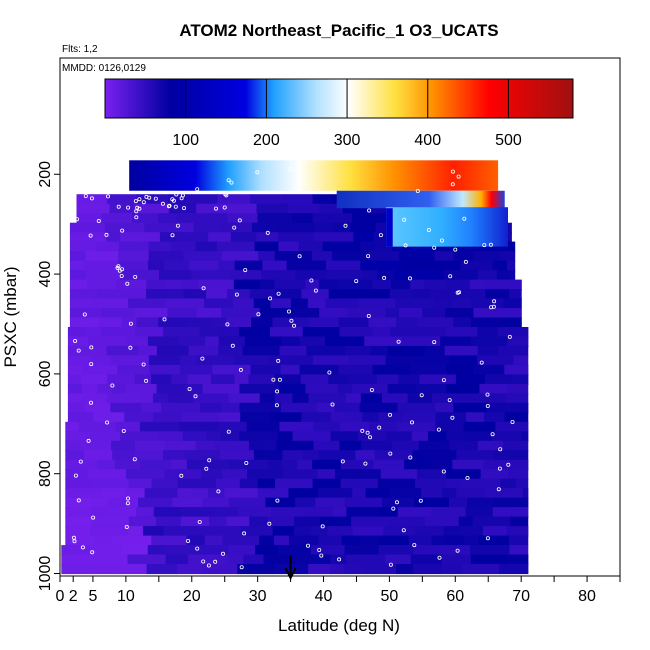  Describe the element at coordinates (389, 227) in the screenshot. I see `blob-edge` at that location.